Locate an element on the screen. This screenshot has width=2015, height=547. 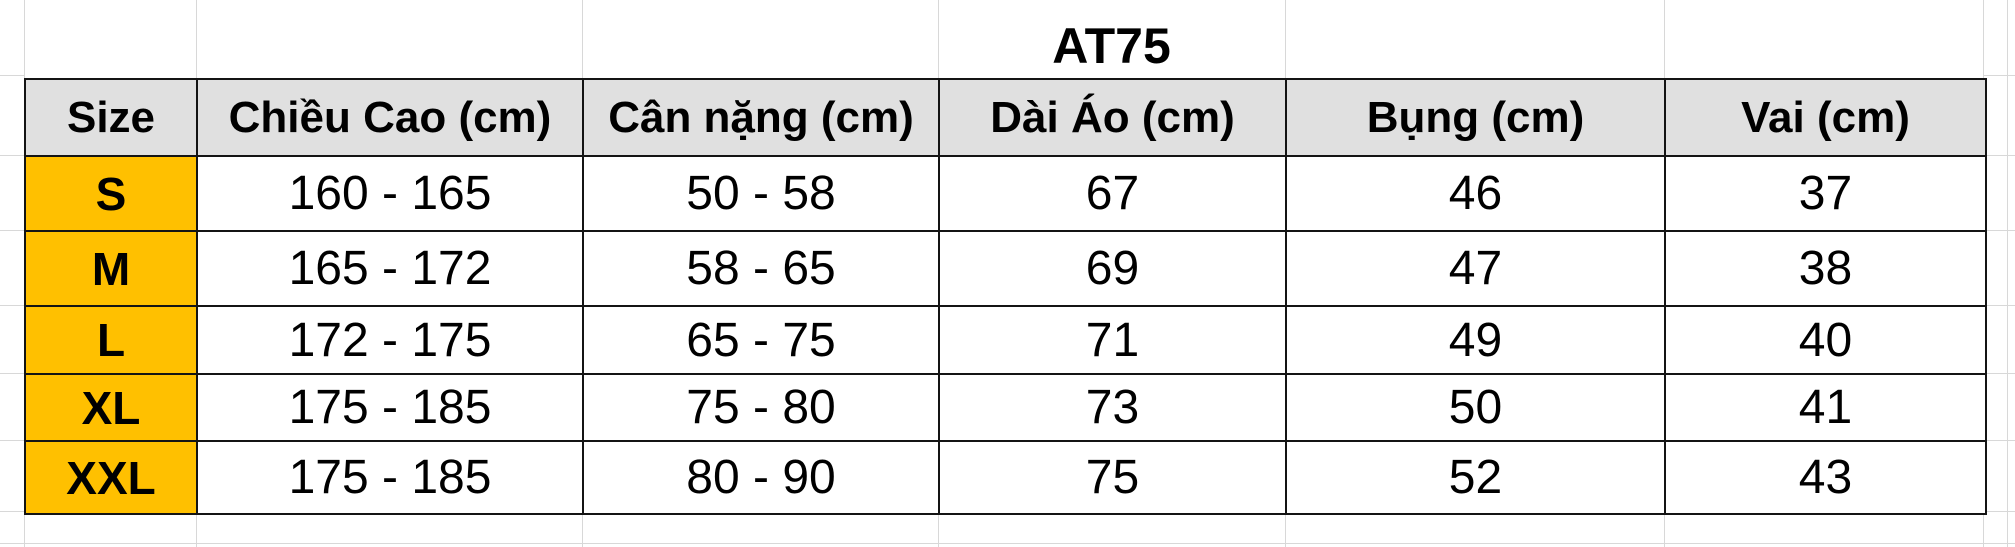
table-cell: 75 is located at coordinates (1113, 477).